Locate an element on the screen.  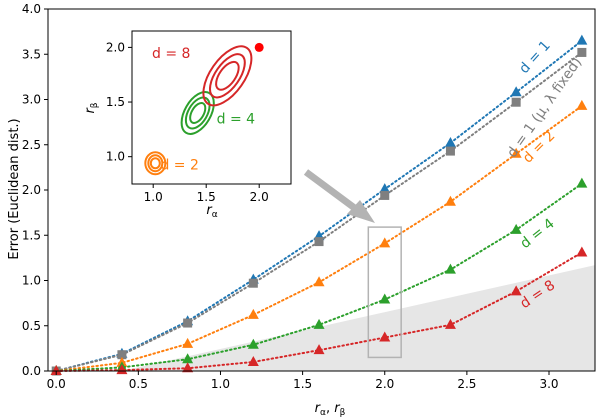
inset-y-tick-label: 1.0 is located at coordinates (115, 157).